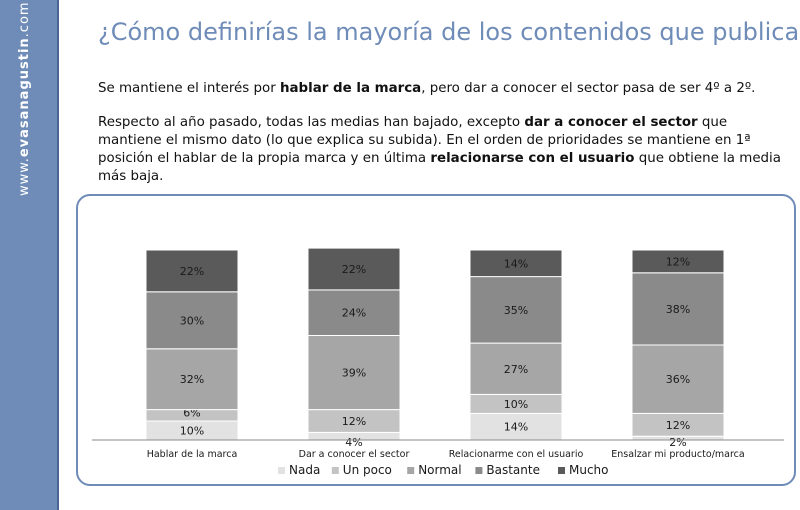 This screenshot has width=800, height=510. Describe the element at coordinates (189, 88) in the screenshot. I see `summary-text-1: Se mantiene el interés por` at that location.